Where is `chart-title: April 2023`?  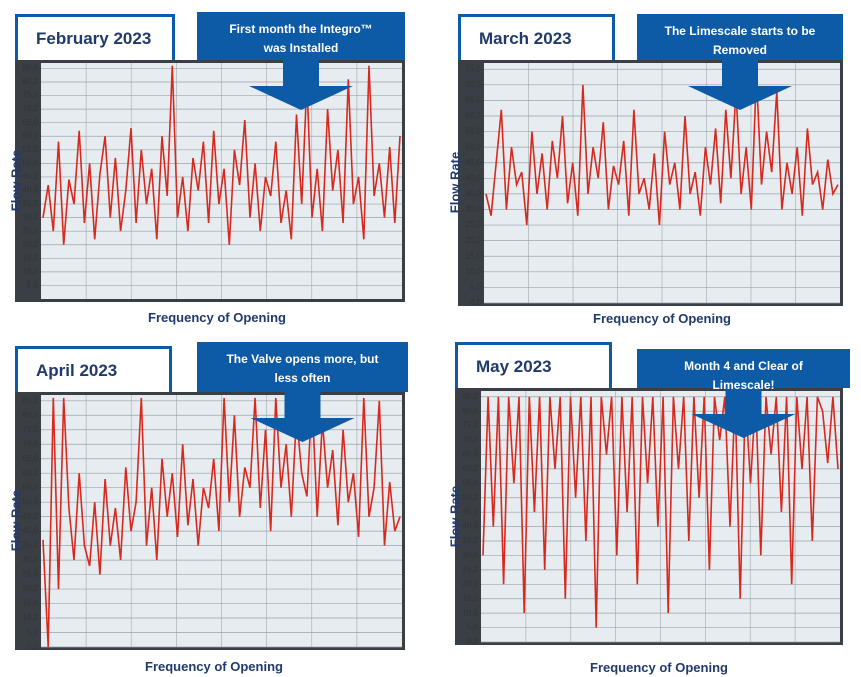
chart-title: April 2023 is located at coordinates (93, 369).